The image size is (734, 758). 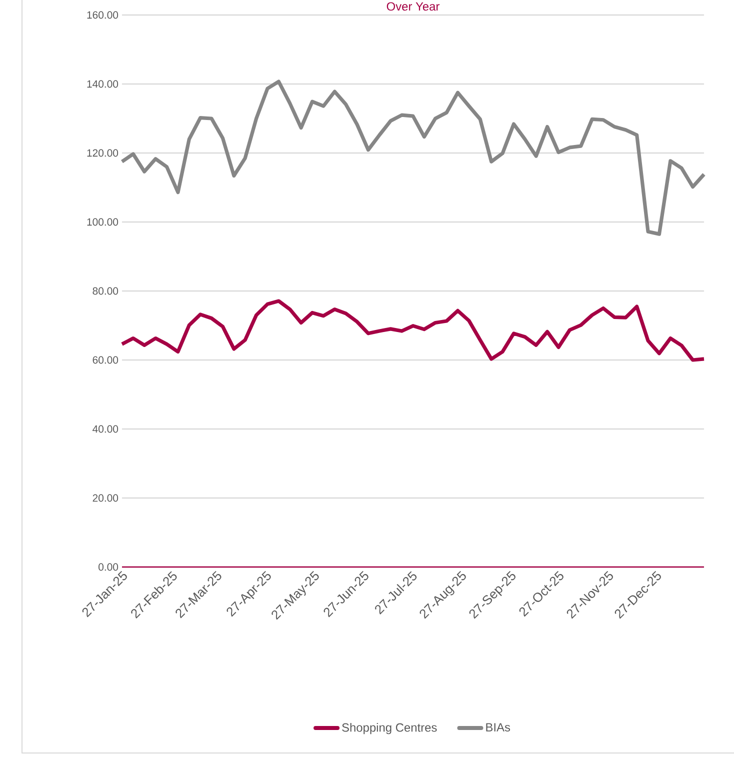 I want to click on y-tick-label: 60.00, so click(x=105, y=360).